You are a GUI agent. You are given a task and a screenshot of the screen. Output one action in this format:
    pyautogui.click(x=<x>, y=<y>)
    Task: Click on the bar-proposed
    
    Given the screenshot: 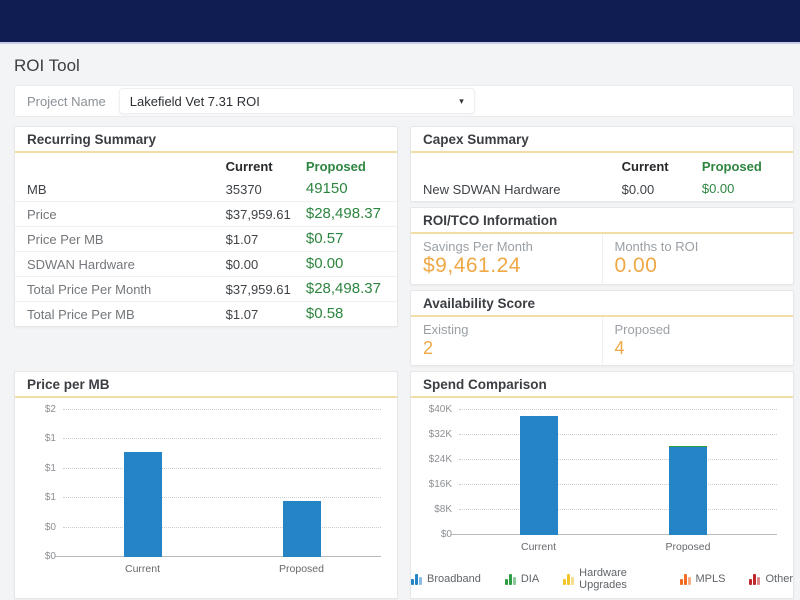 What is the action you would take?
    pyautogui.click(x=687, y=472)
    